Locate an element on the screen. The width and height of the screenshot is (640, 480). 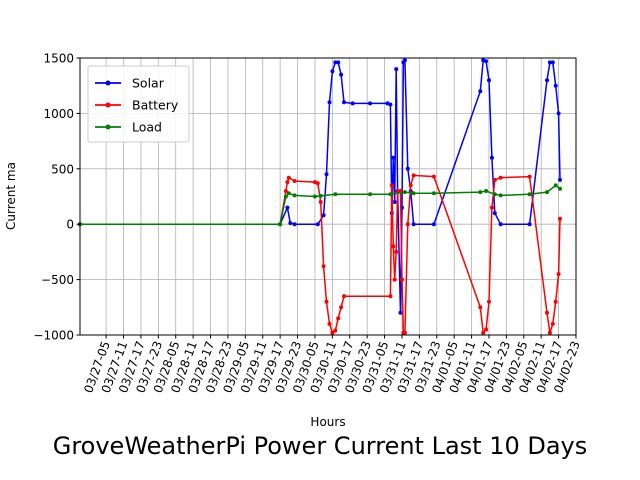
y-tick-label: −500 is located at coordinates (57, 280).